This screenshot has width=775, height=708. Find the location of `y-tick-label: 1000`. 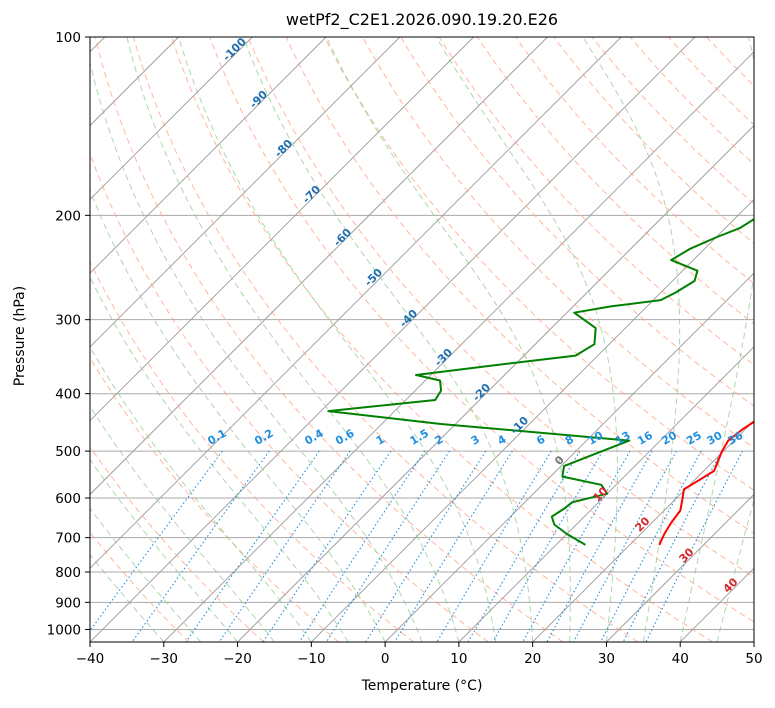

y-tick-label: 1000 is located at coordinates (64, 630).